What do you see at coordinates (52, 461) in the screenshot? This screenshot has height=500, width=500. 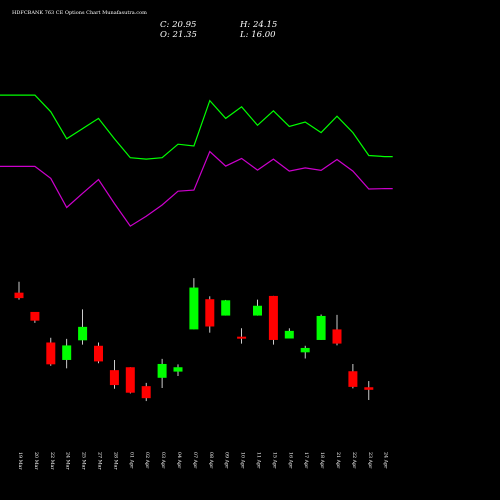 I see `x-tick-label: 22 Mar` at bounding box center [52, 461].